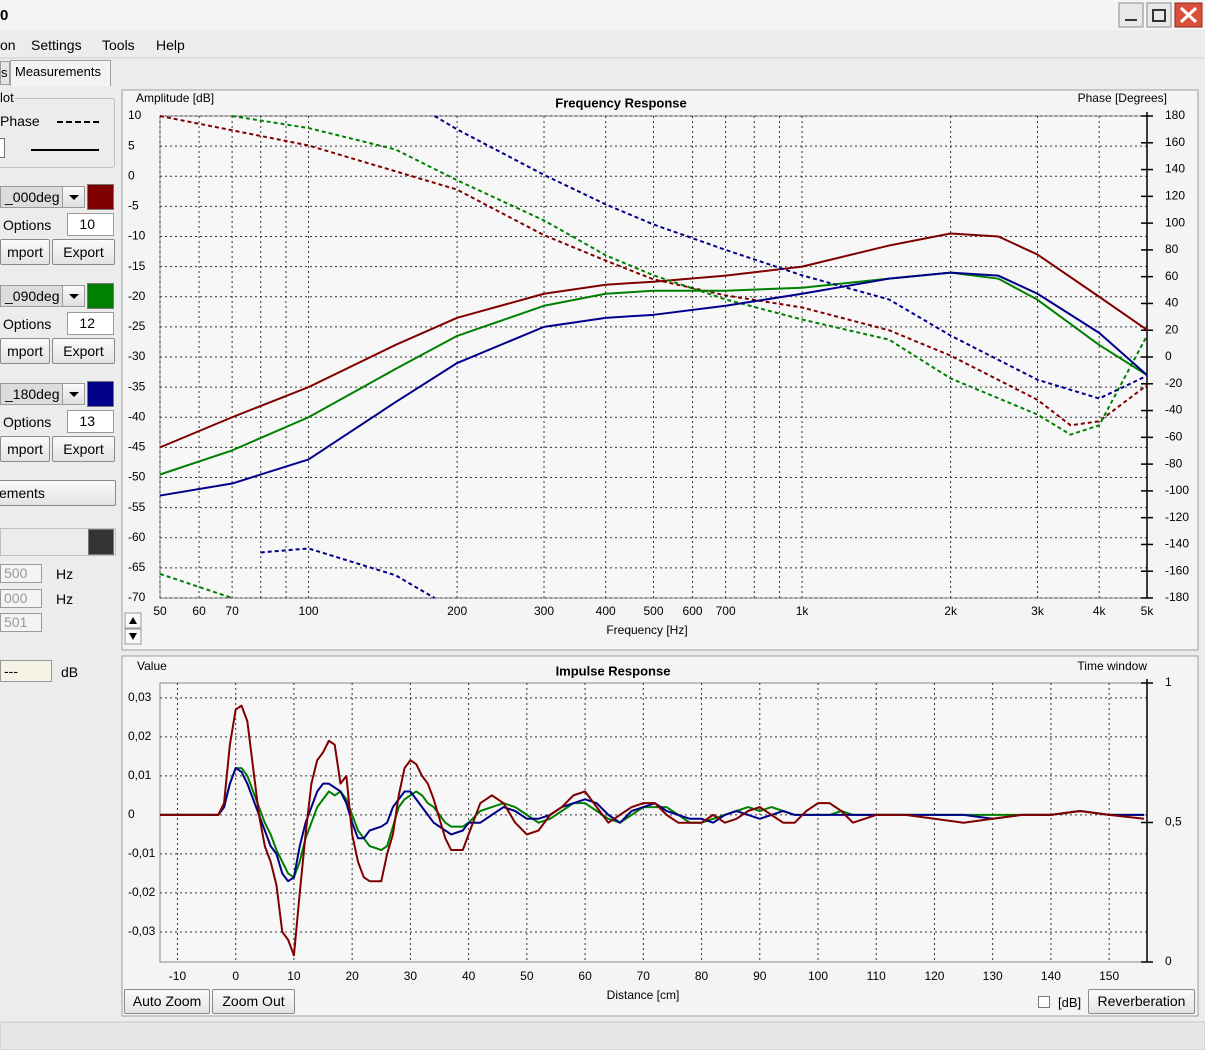 The height and width of the screenshot is (1050, 1205). Describe the element at coordinates (135, 115) in the screenshot. I see `y-tick-label: 10` at that location.